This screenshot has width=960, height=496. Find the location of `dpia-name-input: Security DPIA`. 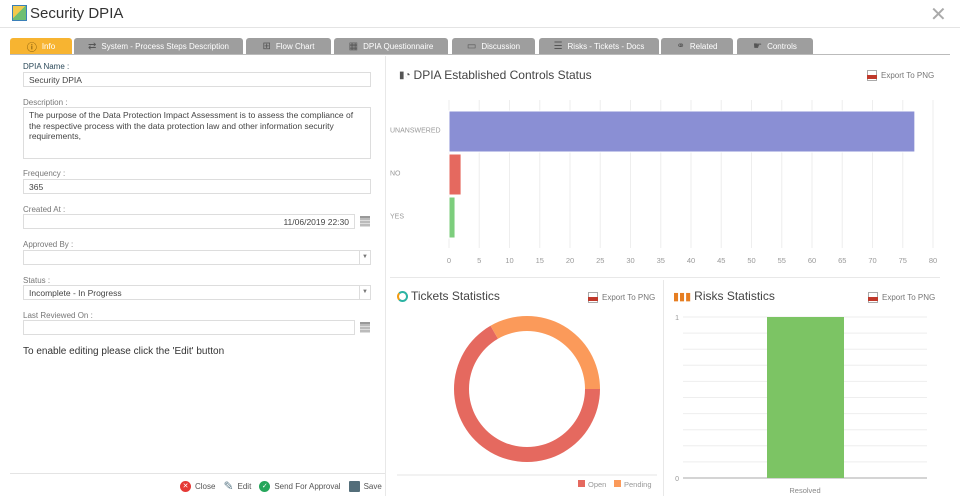

dpia-name-input: Security DPIA is located at coordinates (197, 79).